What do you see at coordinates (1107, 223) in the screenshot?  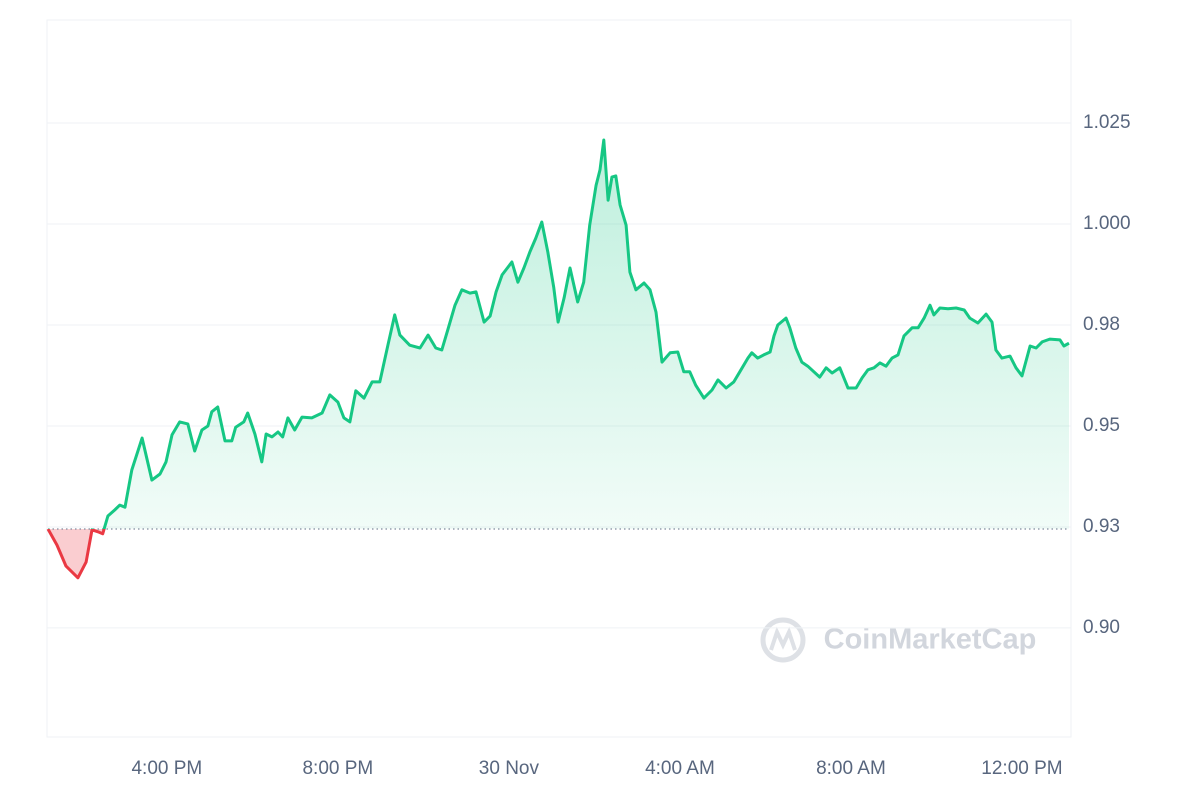 I see `y-tick-label: 1.000` at bounding box center [1107, 223].